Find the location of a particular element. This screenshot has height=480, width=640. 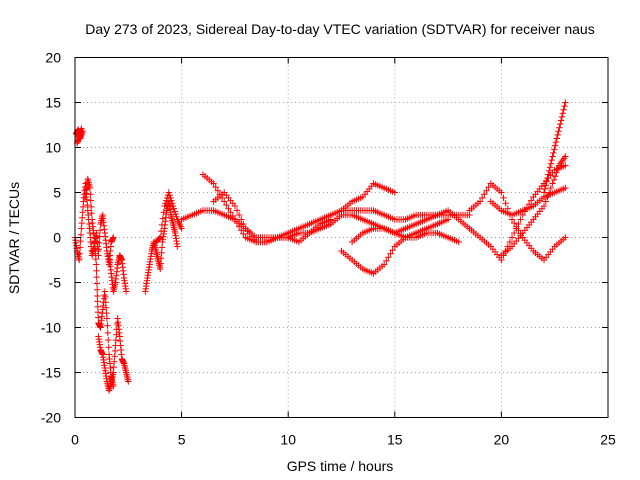

x-tick-label: 25 is located at coordinates (608, 440).